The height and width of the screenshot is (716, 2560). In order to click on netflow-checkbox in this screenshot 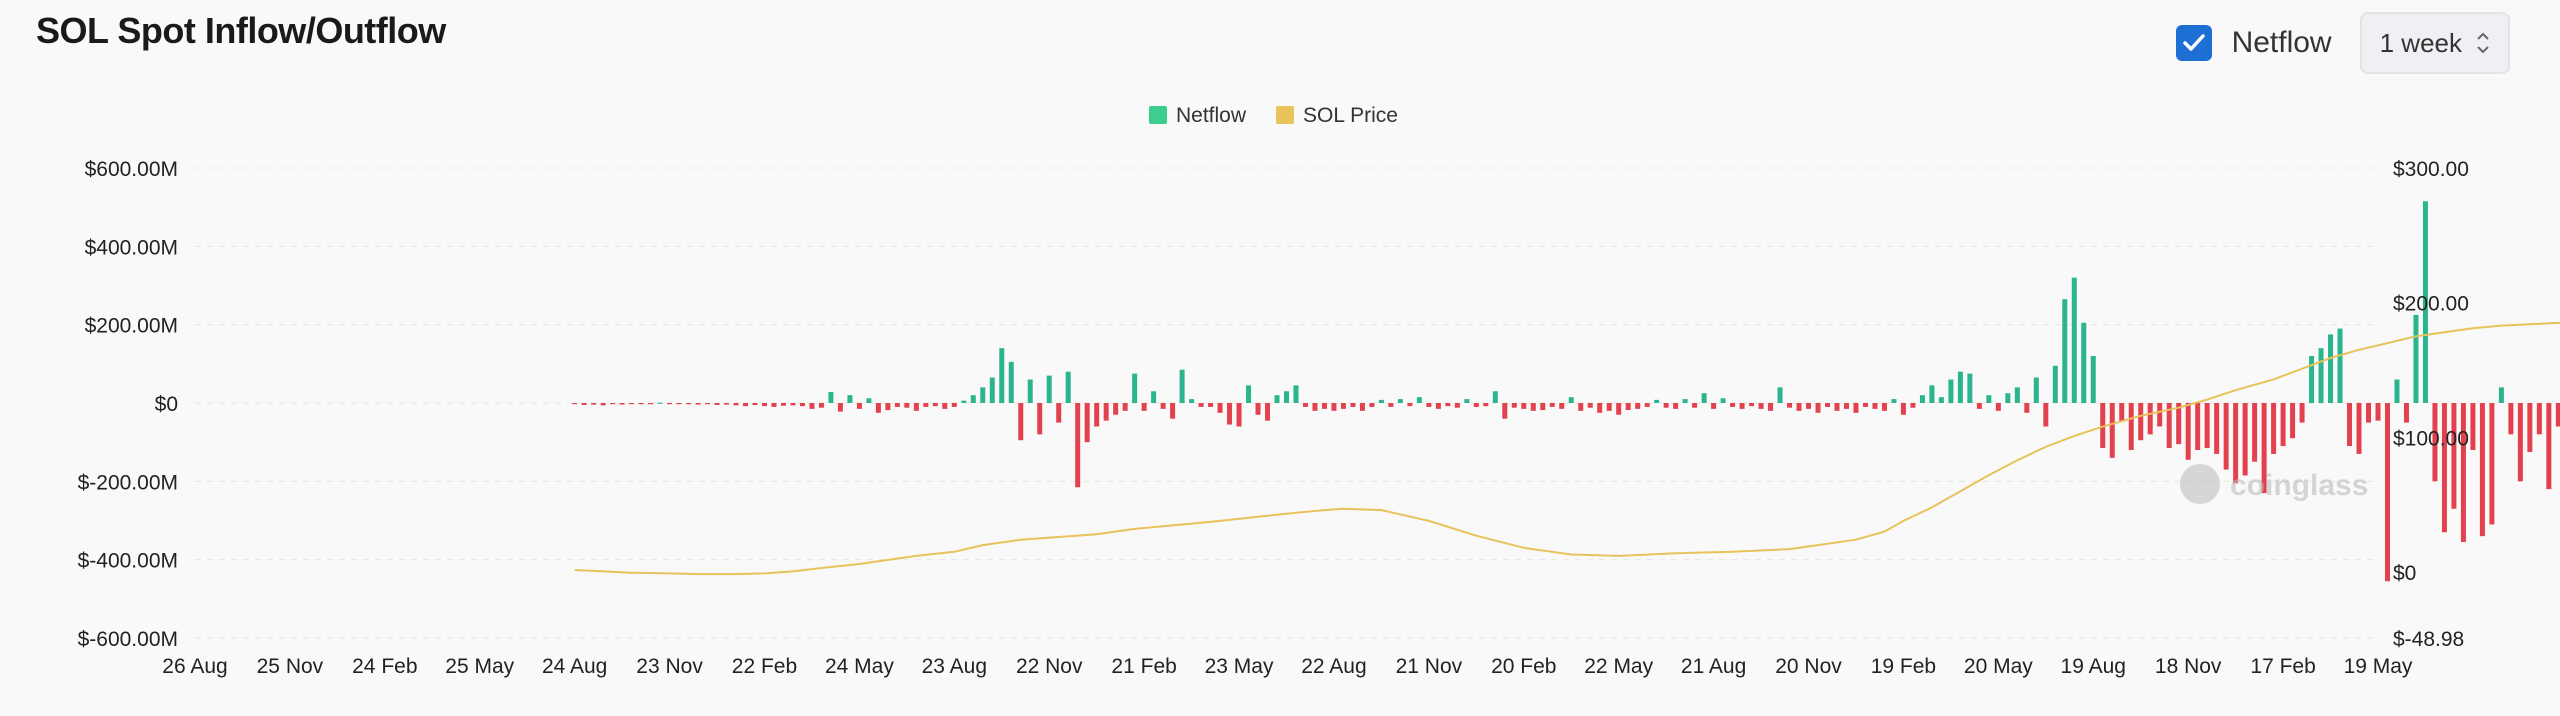, I will do `click(2193, 43)`.